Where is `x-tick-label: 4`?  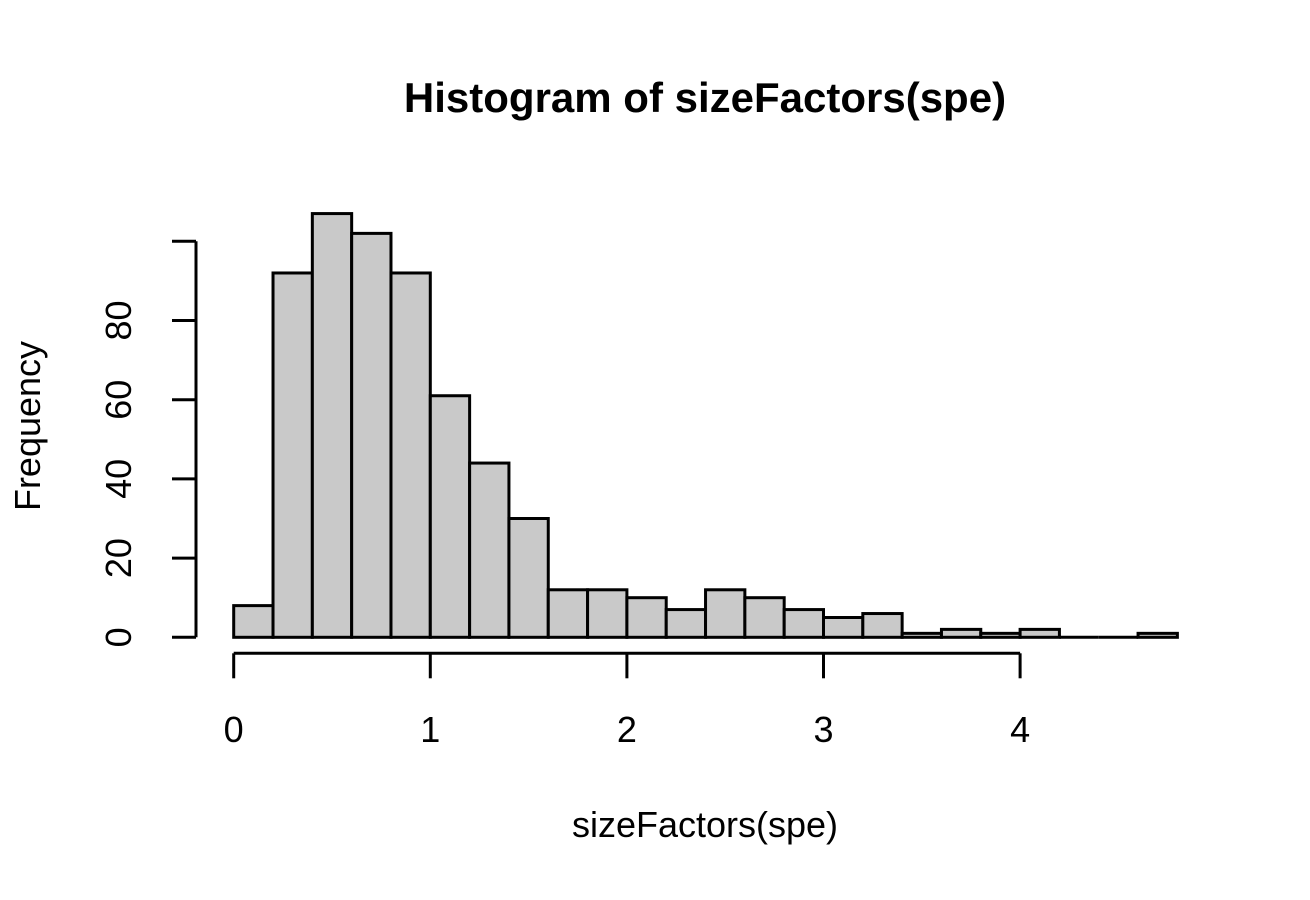
x-tick-label: 4 is located at coordinates (1020, 729).